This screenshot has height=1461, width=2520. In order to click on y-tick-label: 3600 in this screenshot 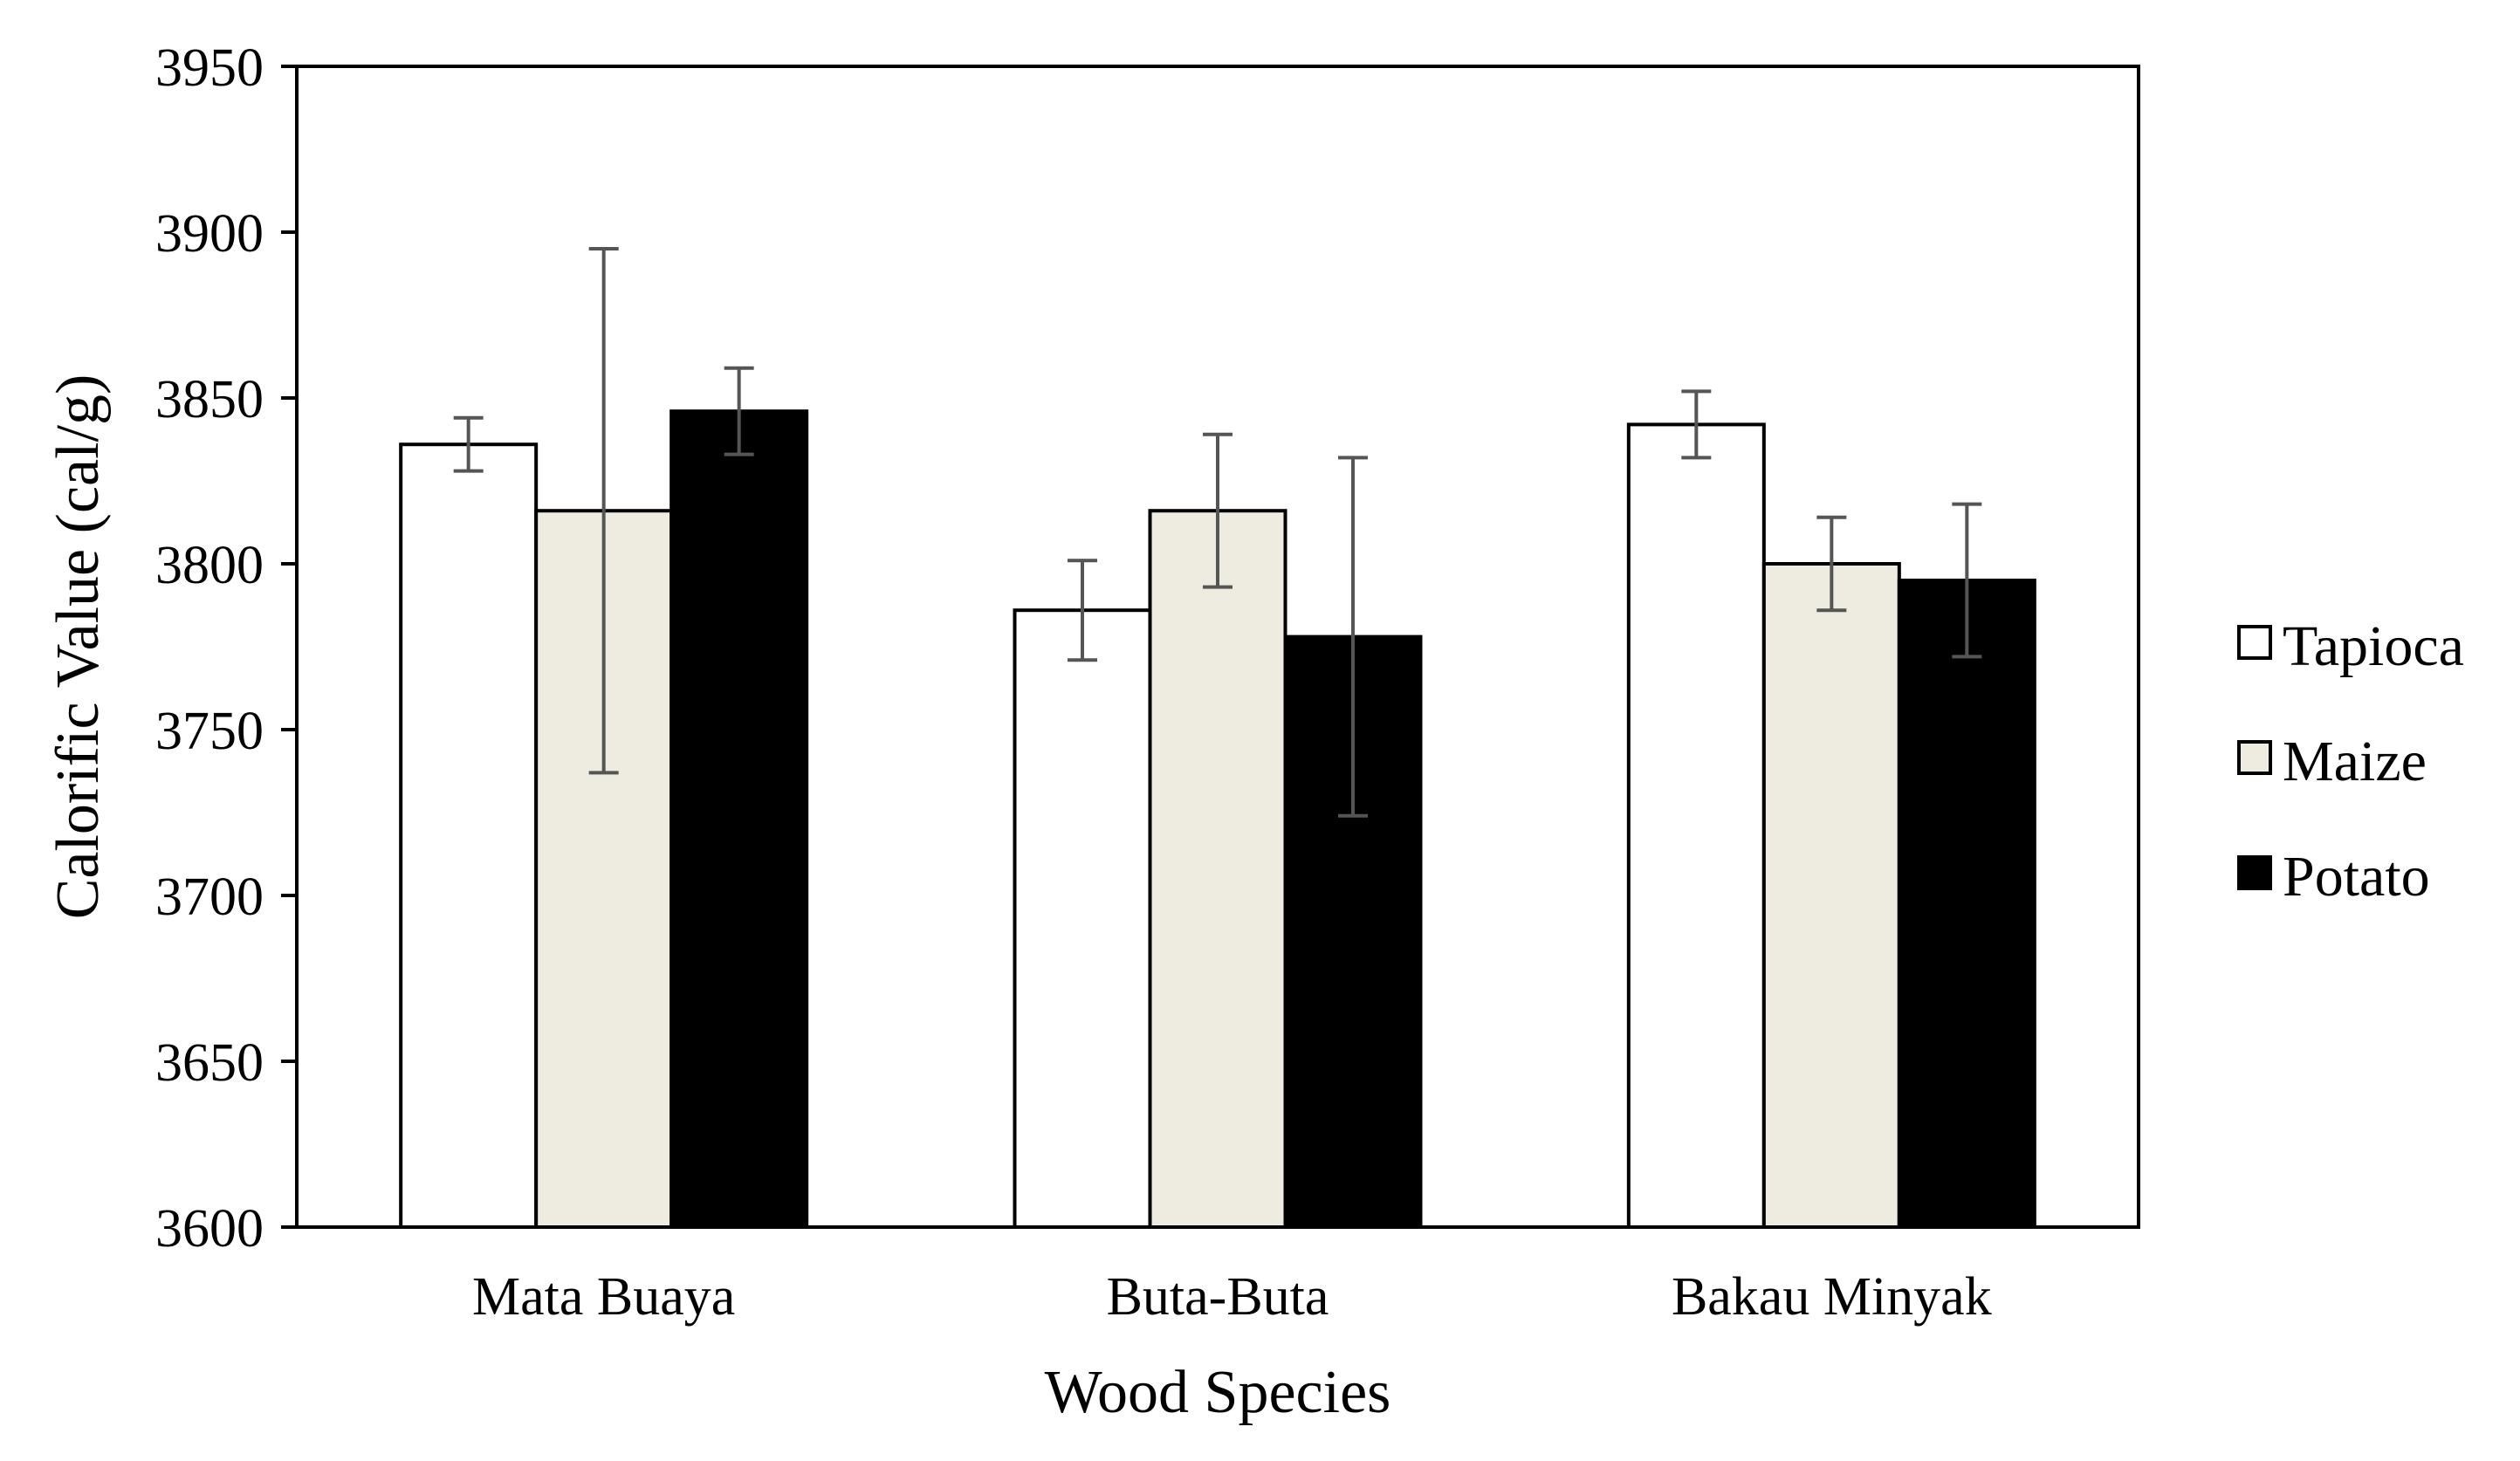, I will do `click(209, 1229)`.